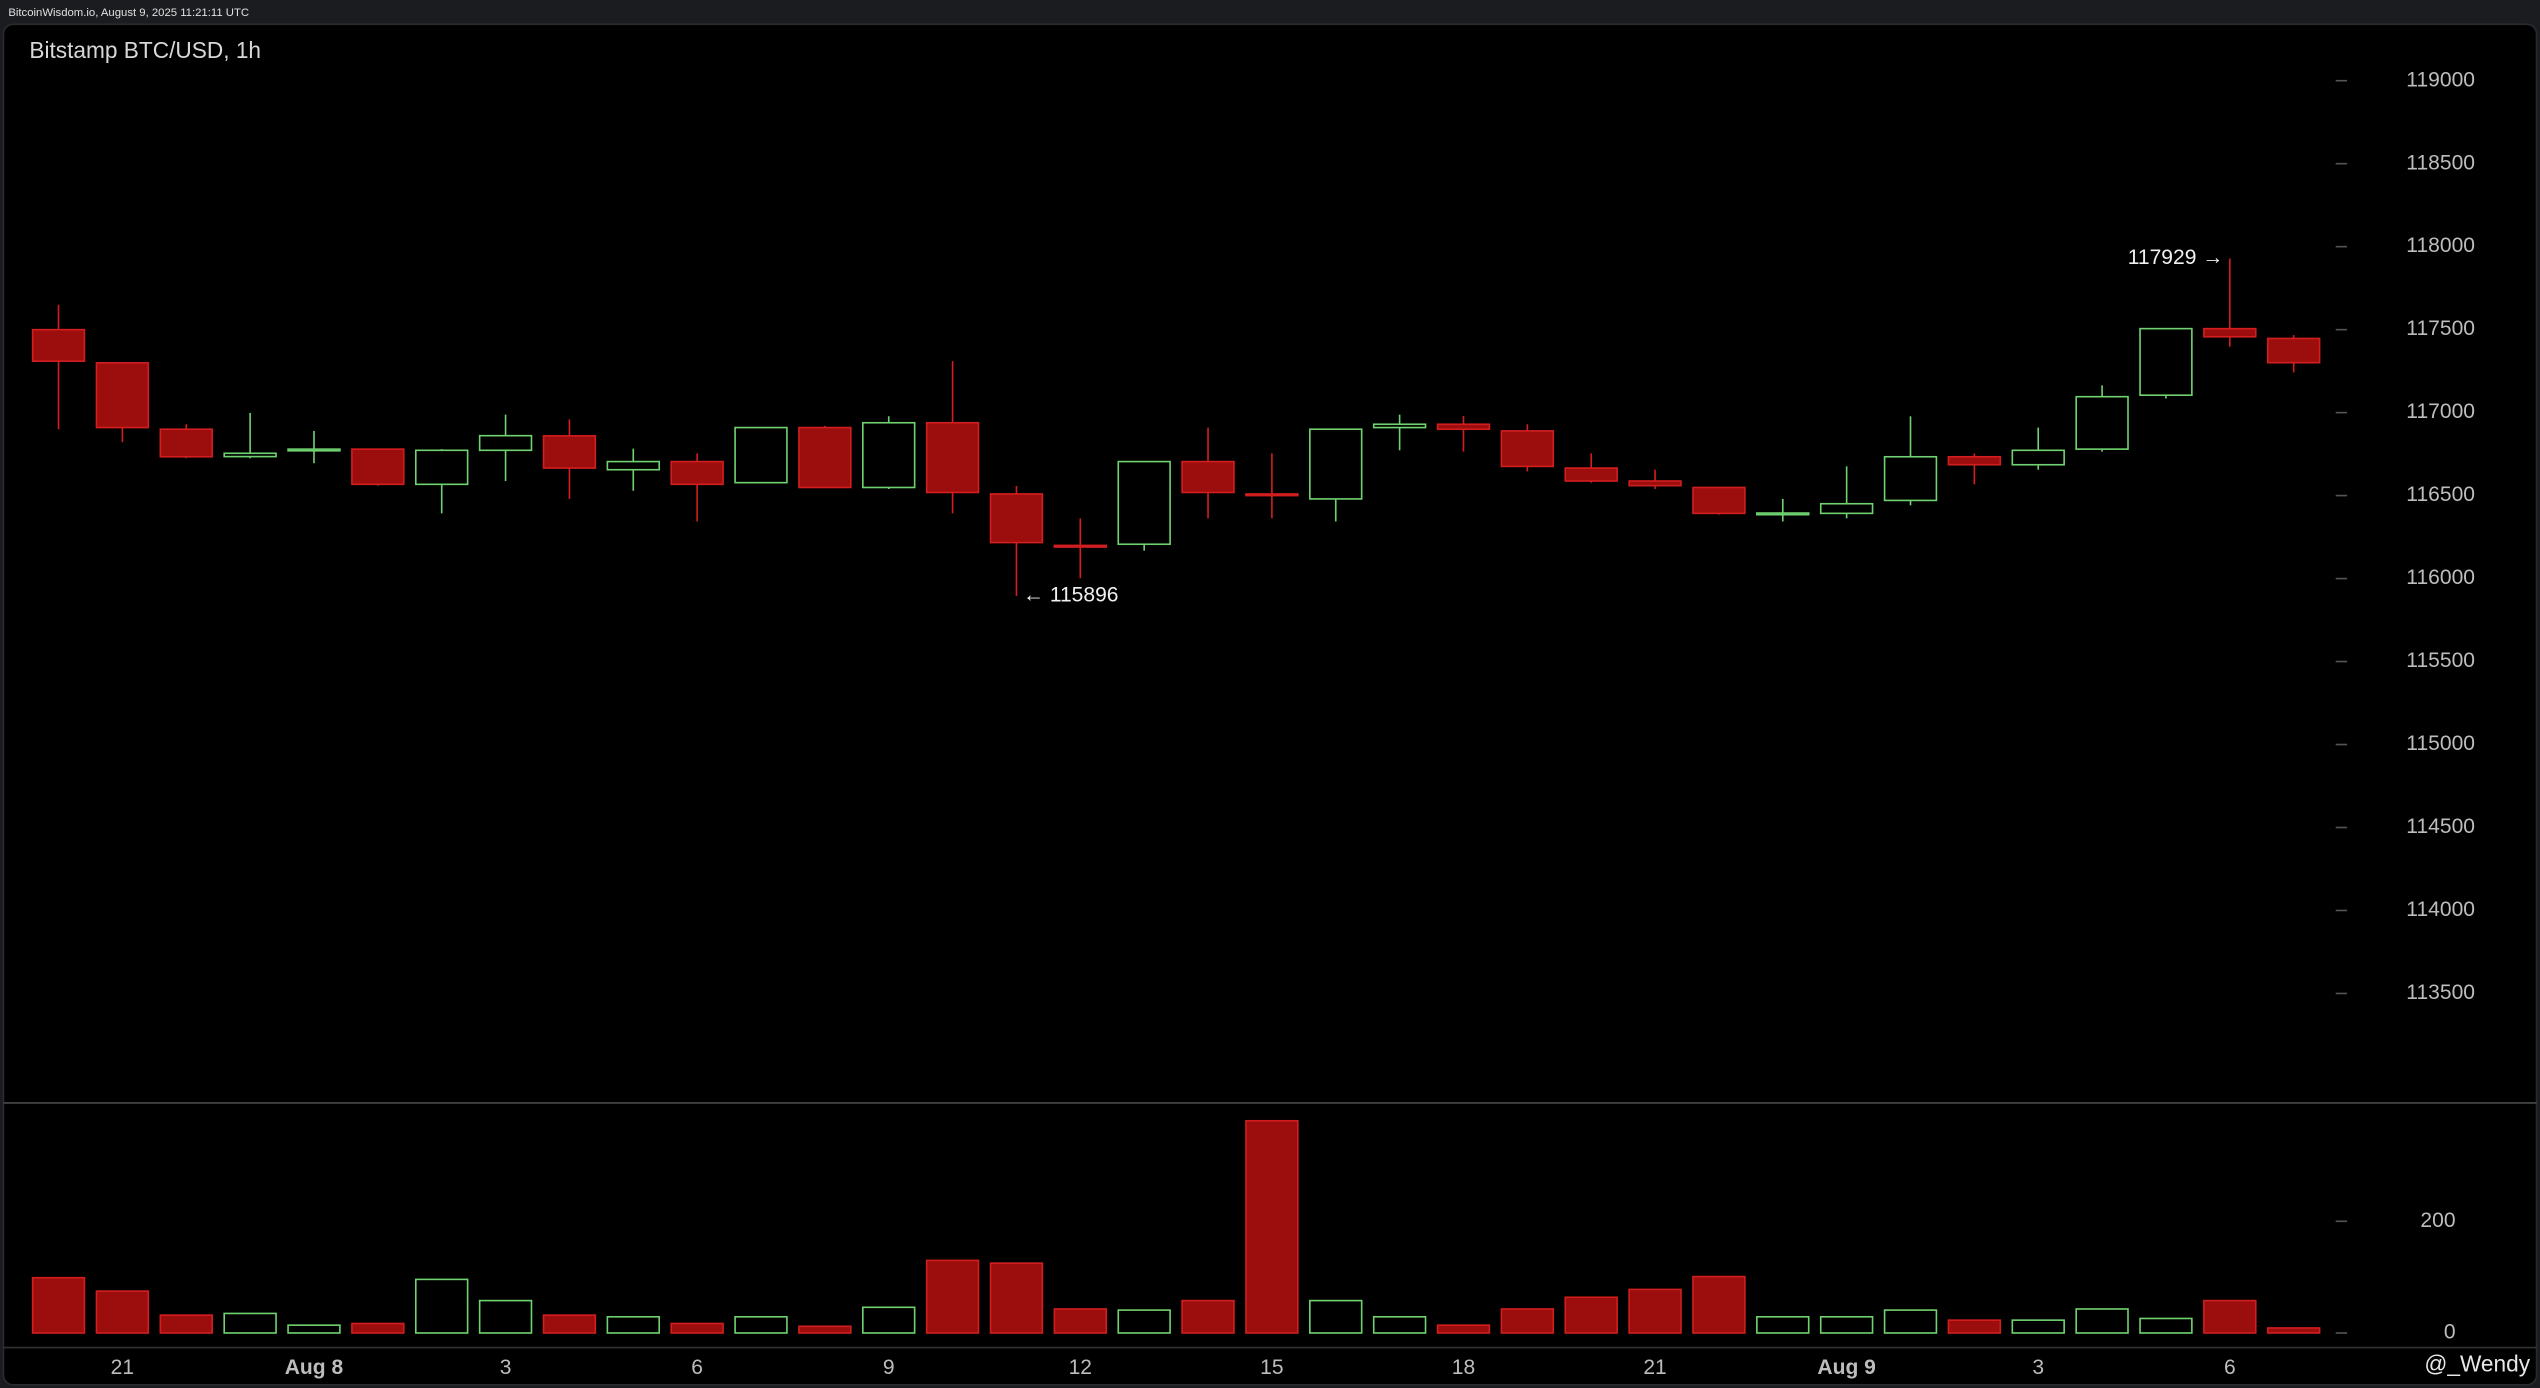 The width and height of the screenshot is (2540, 1388). What do you see at coordinates (2440, 79) in the screenshot?
I see `y-tick-label: 119000` at bounding box center [2440, 79].